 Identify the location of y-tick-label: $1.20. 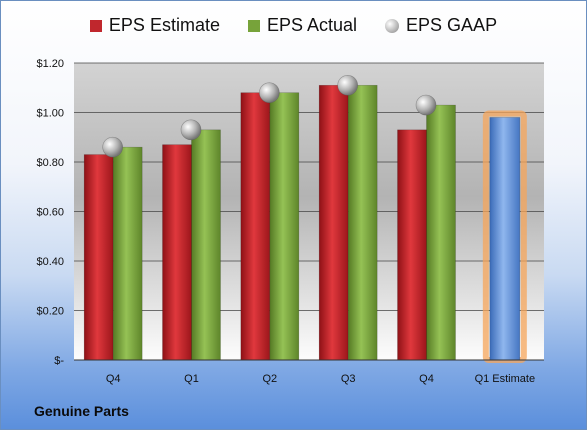
(50, 64).